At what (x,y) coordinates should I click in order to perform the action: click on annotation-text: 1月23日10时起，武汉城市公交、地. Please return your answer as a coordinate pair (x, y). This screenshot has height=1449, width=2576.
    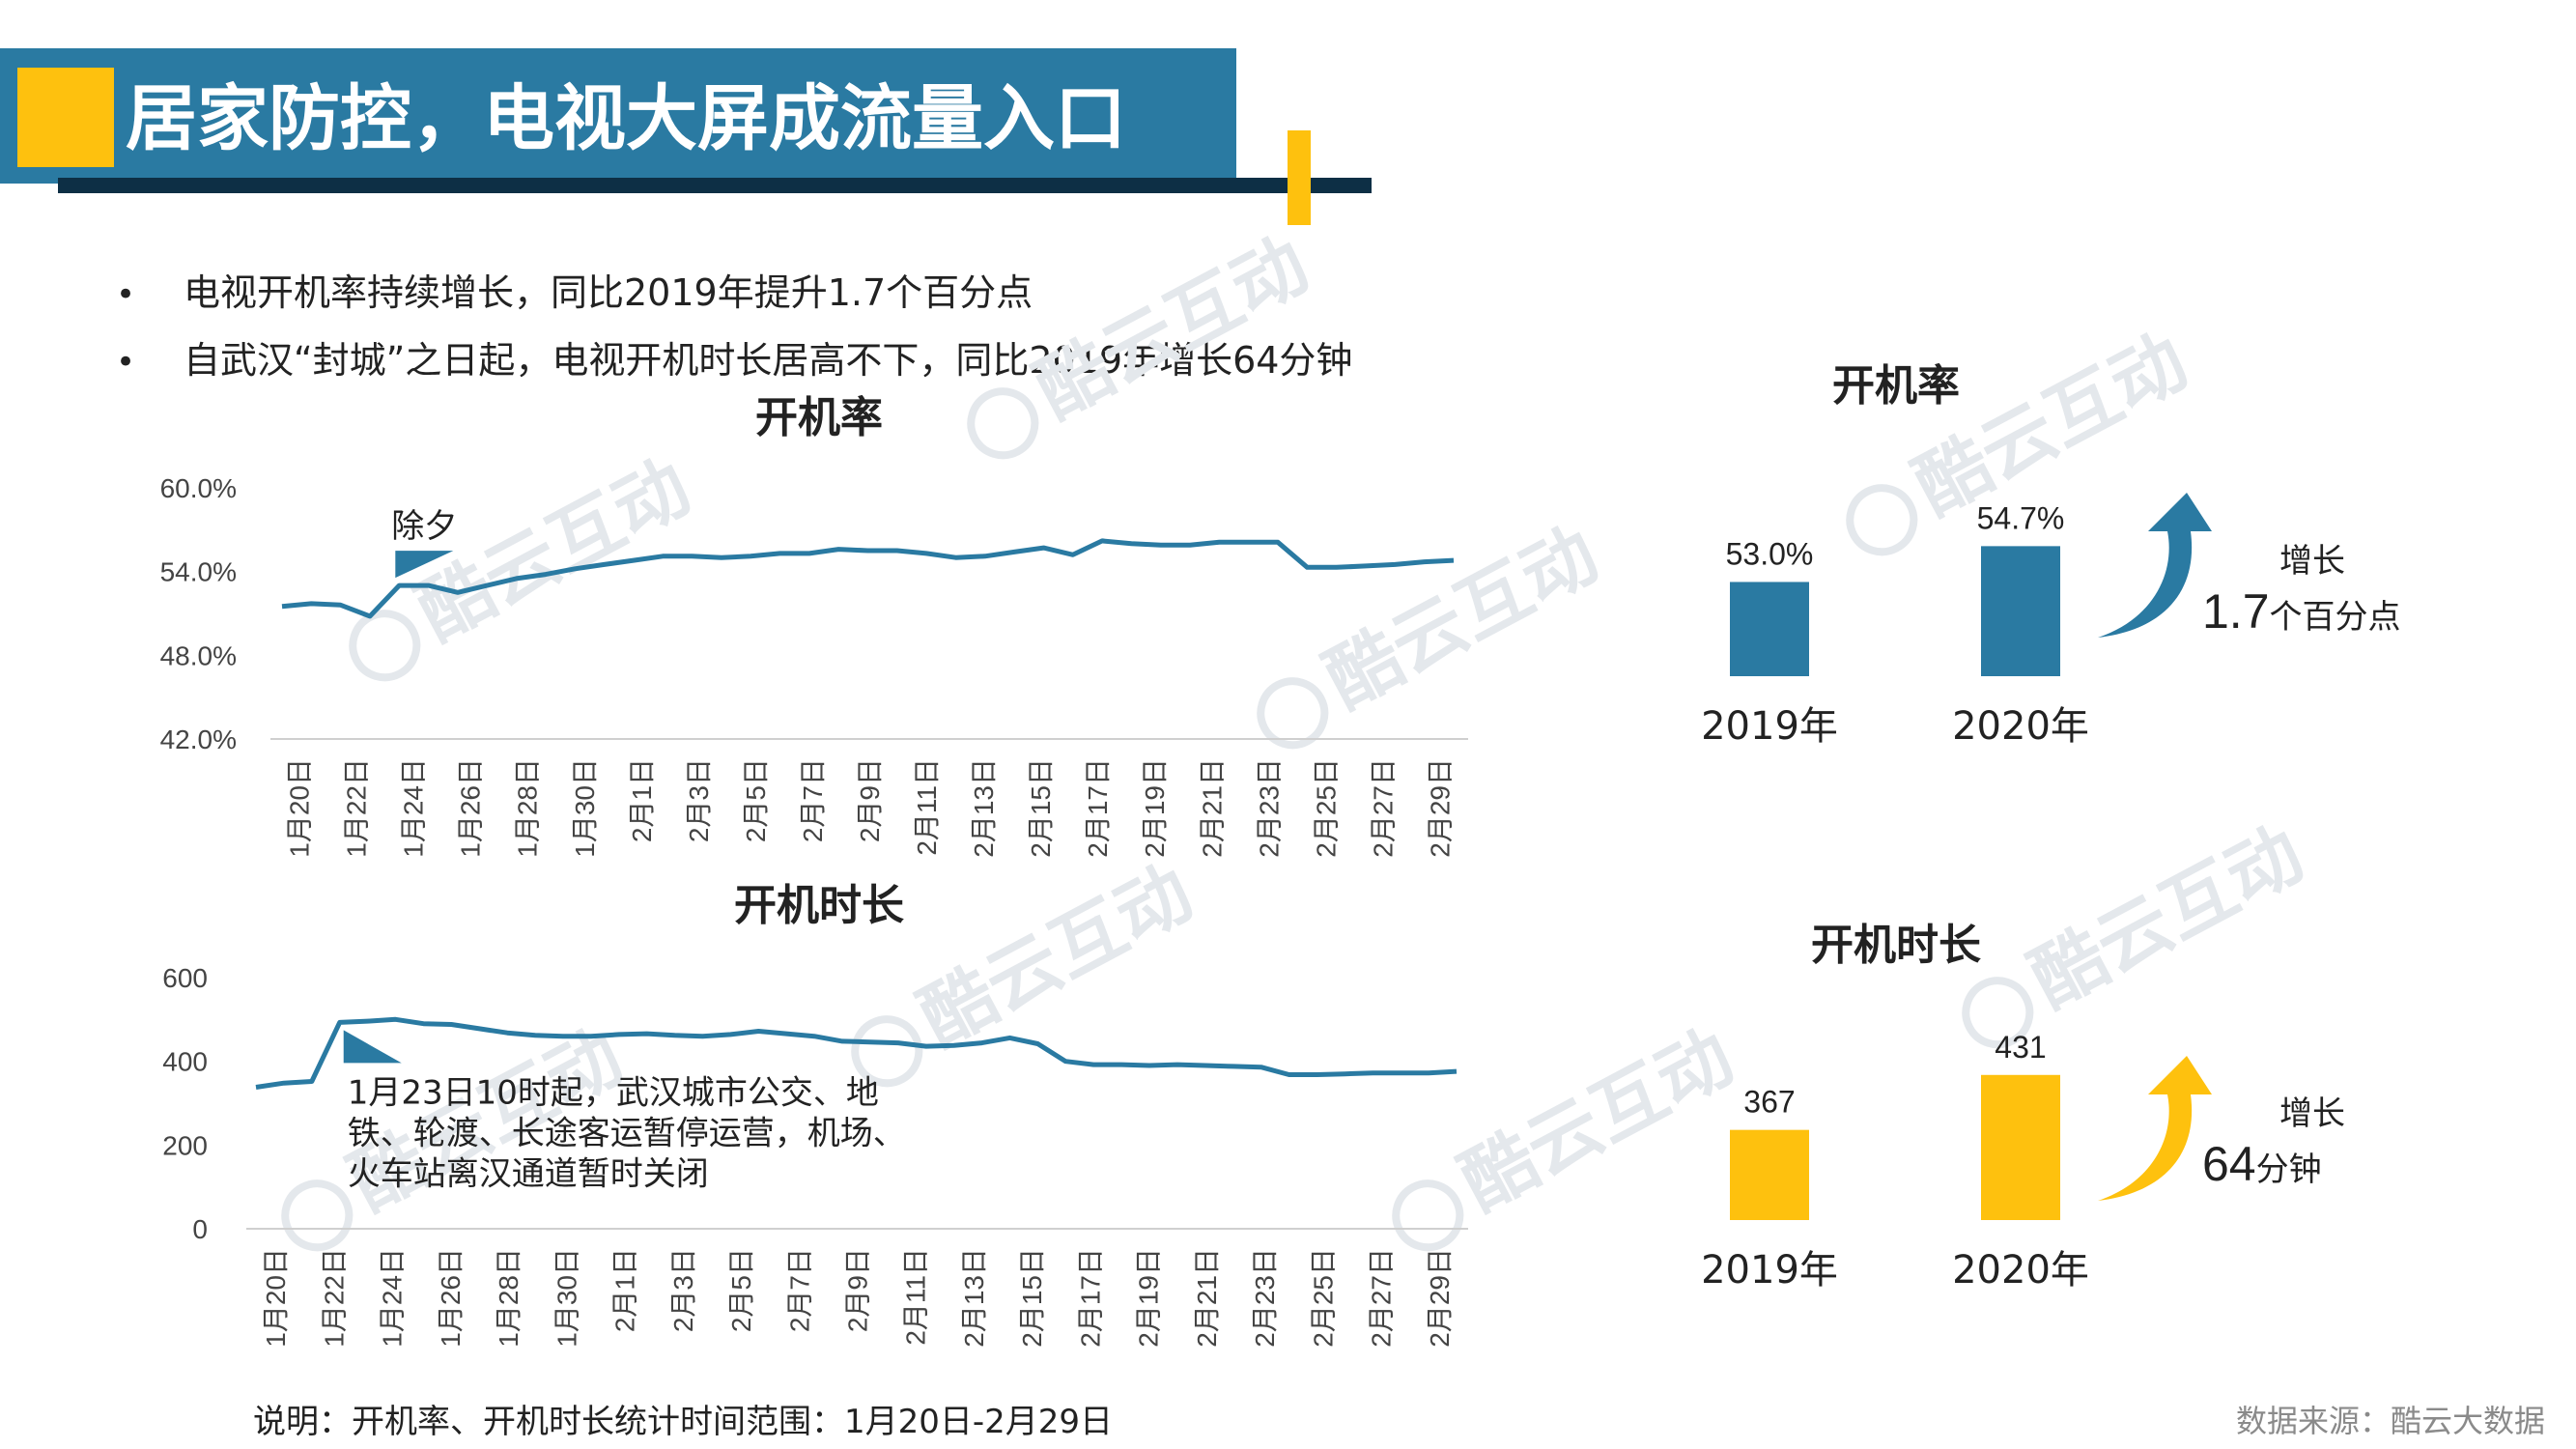
    Looking at the image, I should click on (613, 1092).